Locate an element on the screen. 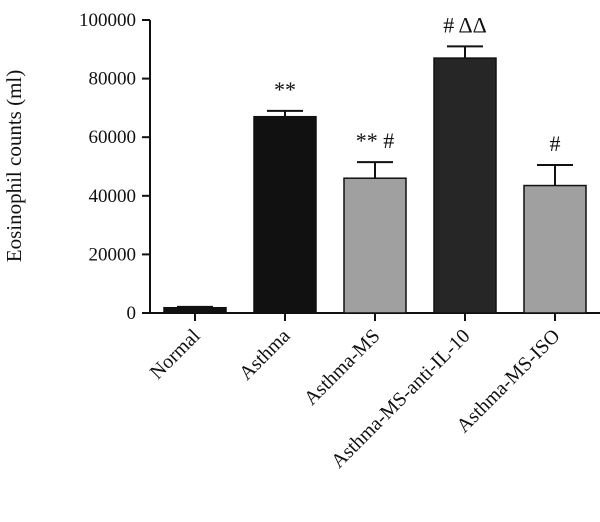 This screenshot has width=600, height=522. x-tick-label: Asthma-MS is located at coordinates (342, 367).